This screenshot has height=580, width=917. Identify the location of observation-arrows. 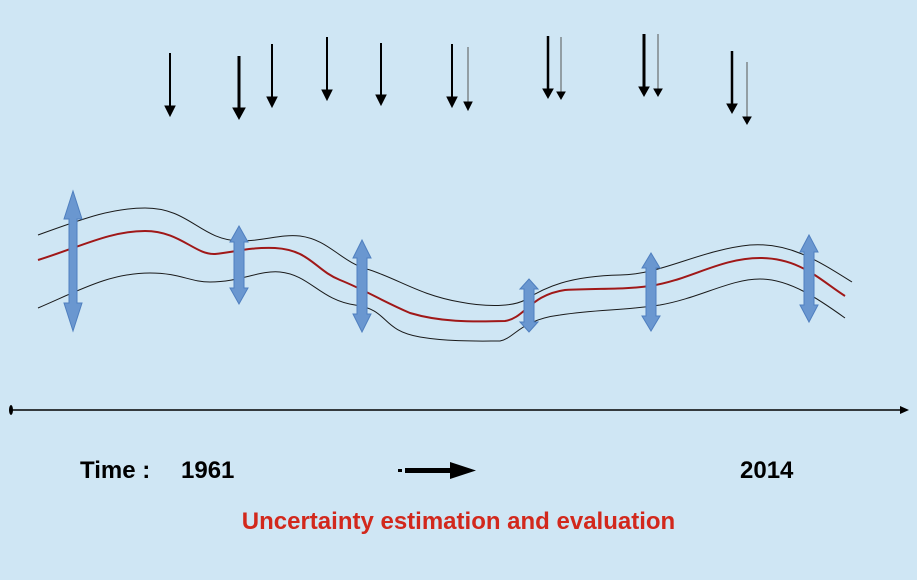
(458, 80).